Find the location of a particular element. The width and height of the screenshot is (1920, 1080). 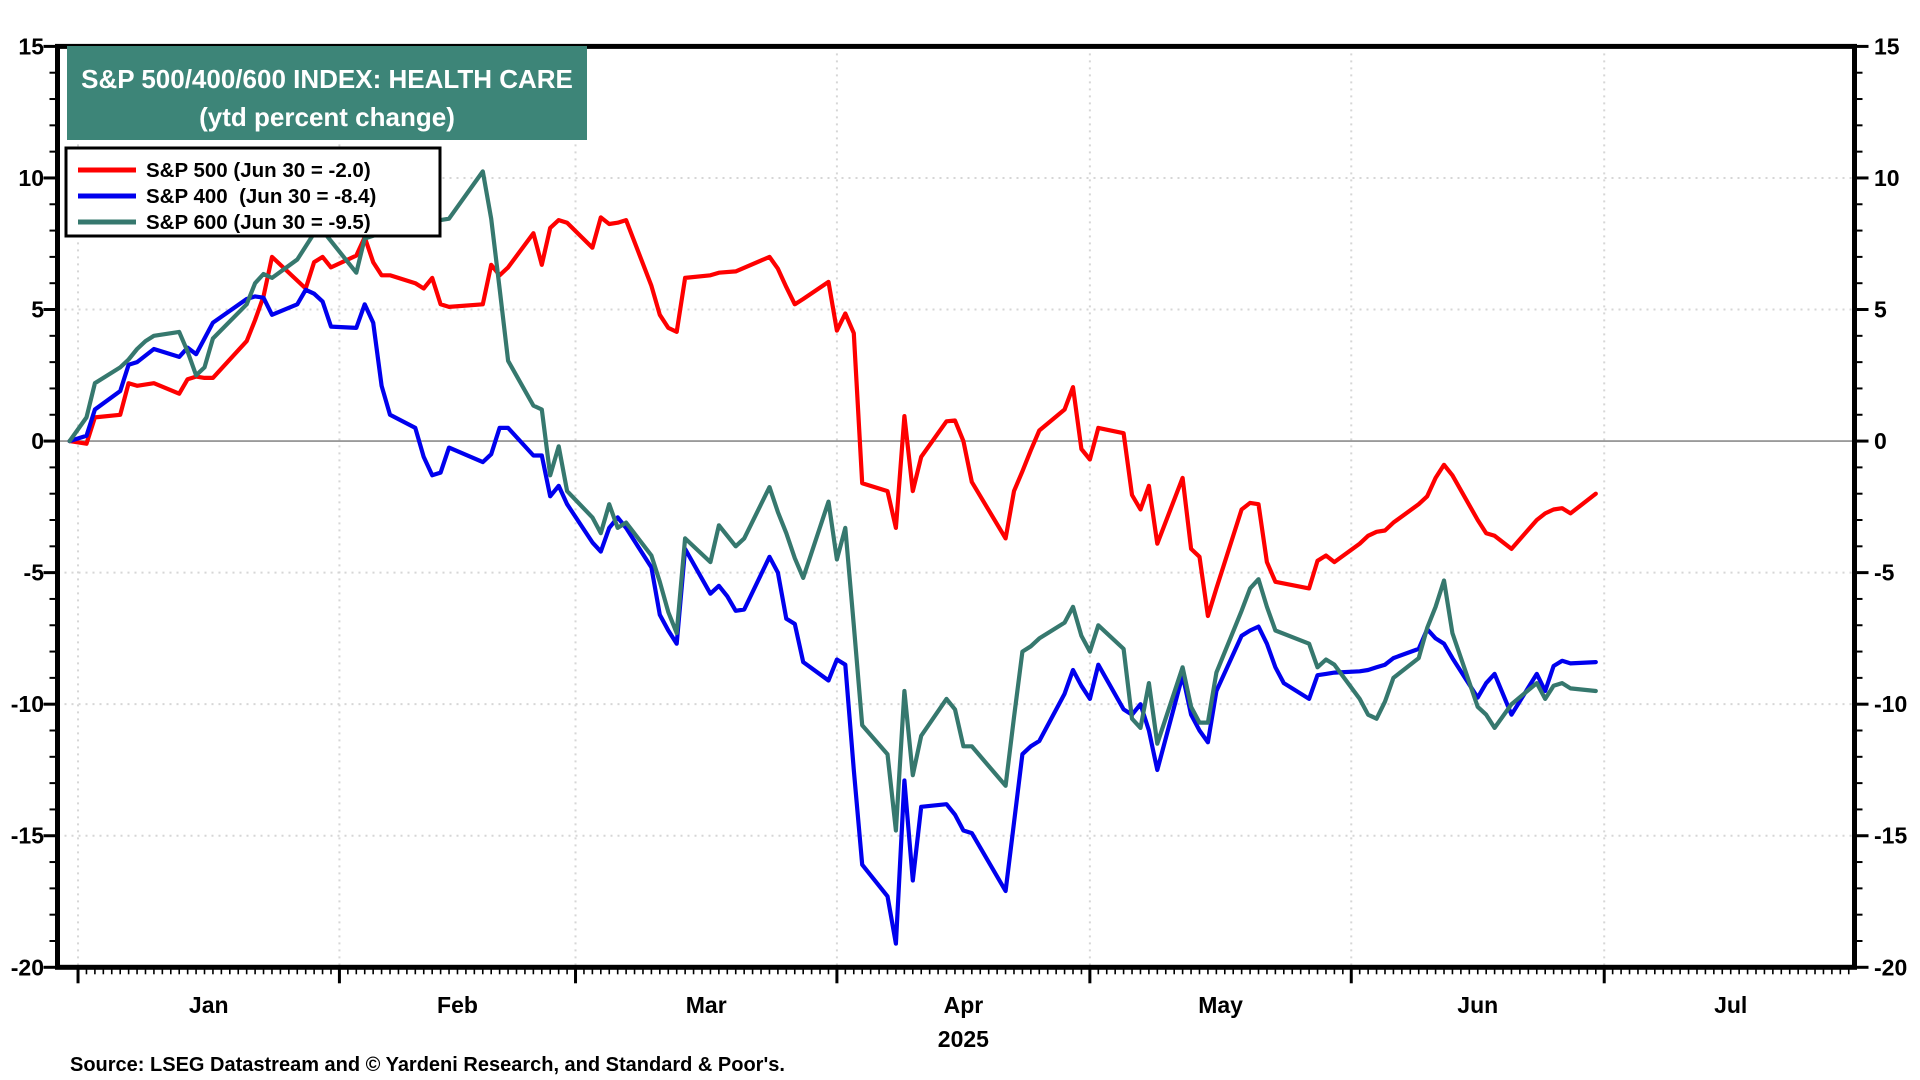

x-axis-month-labels: Jan Feb Mar Apr May Jun Jul is located at coordinates (968, 1005).